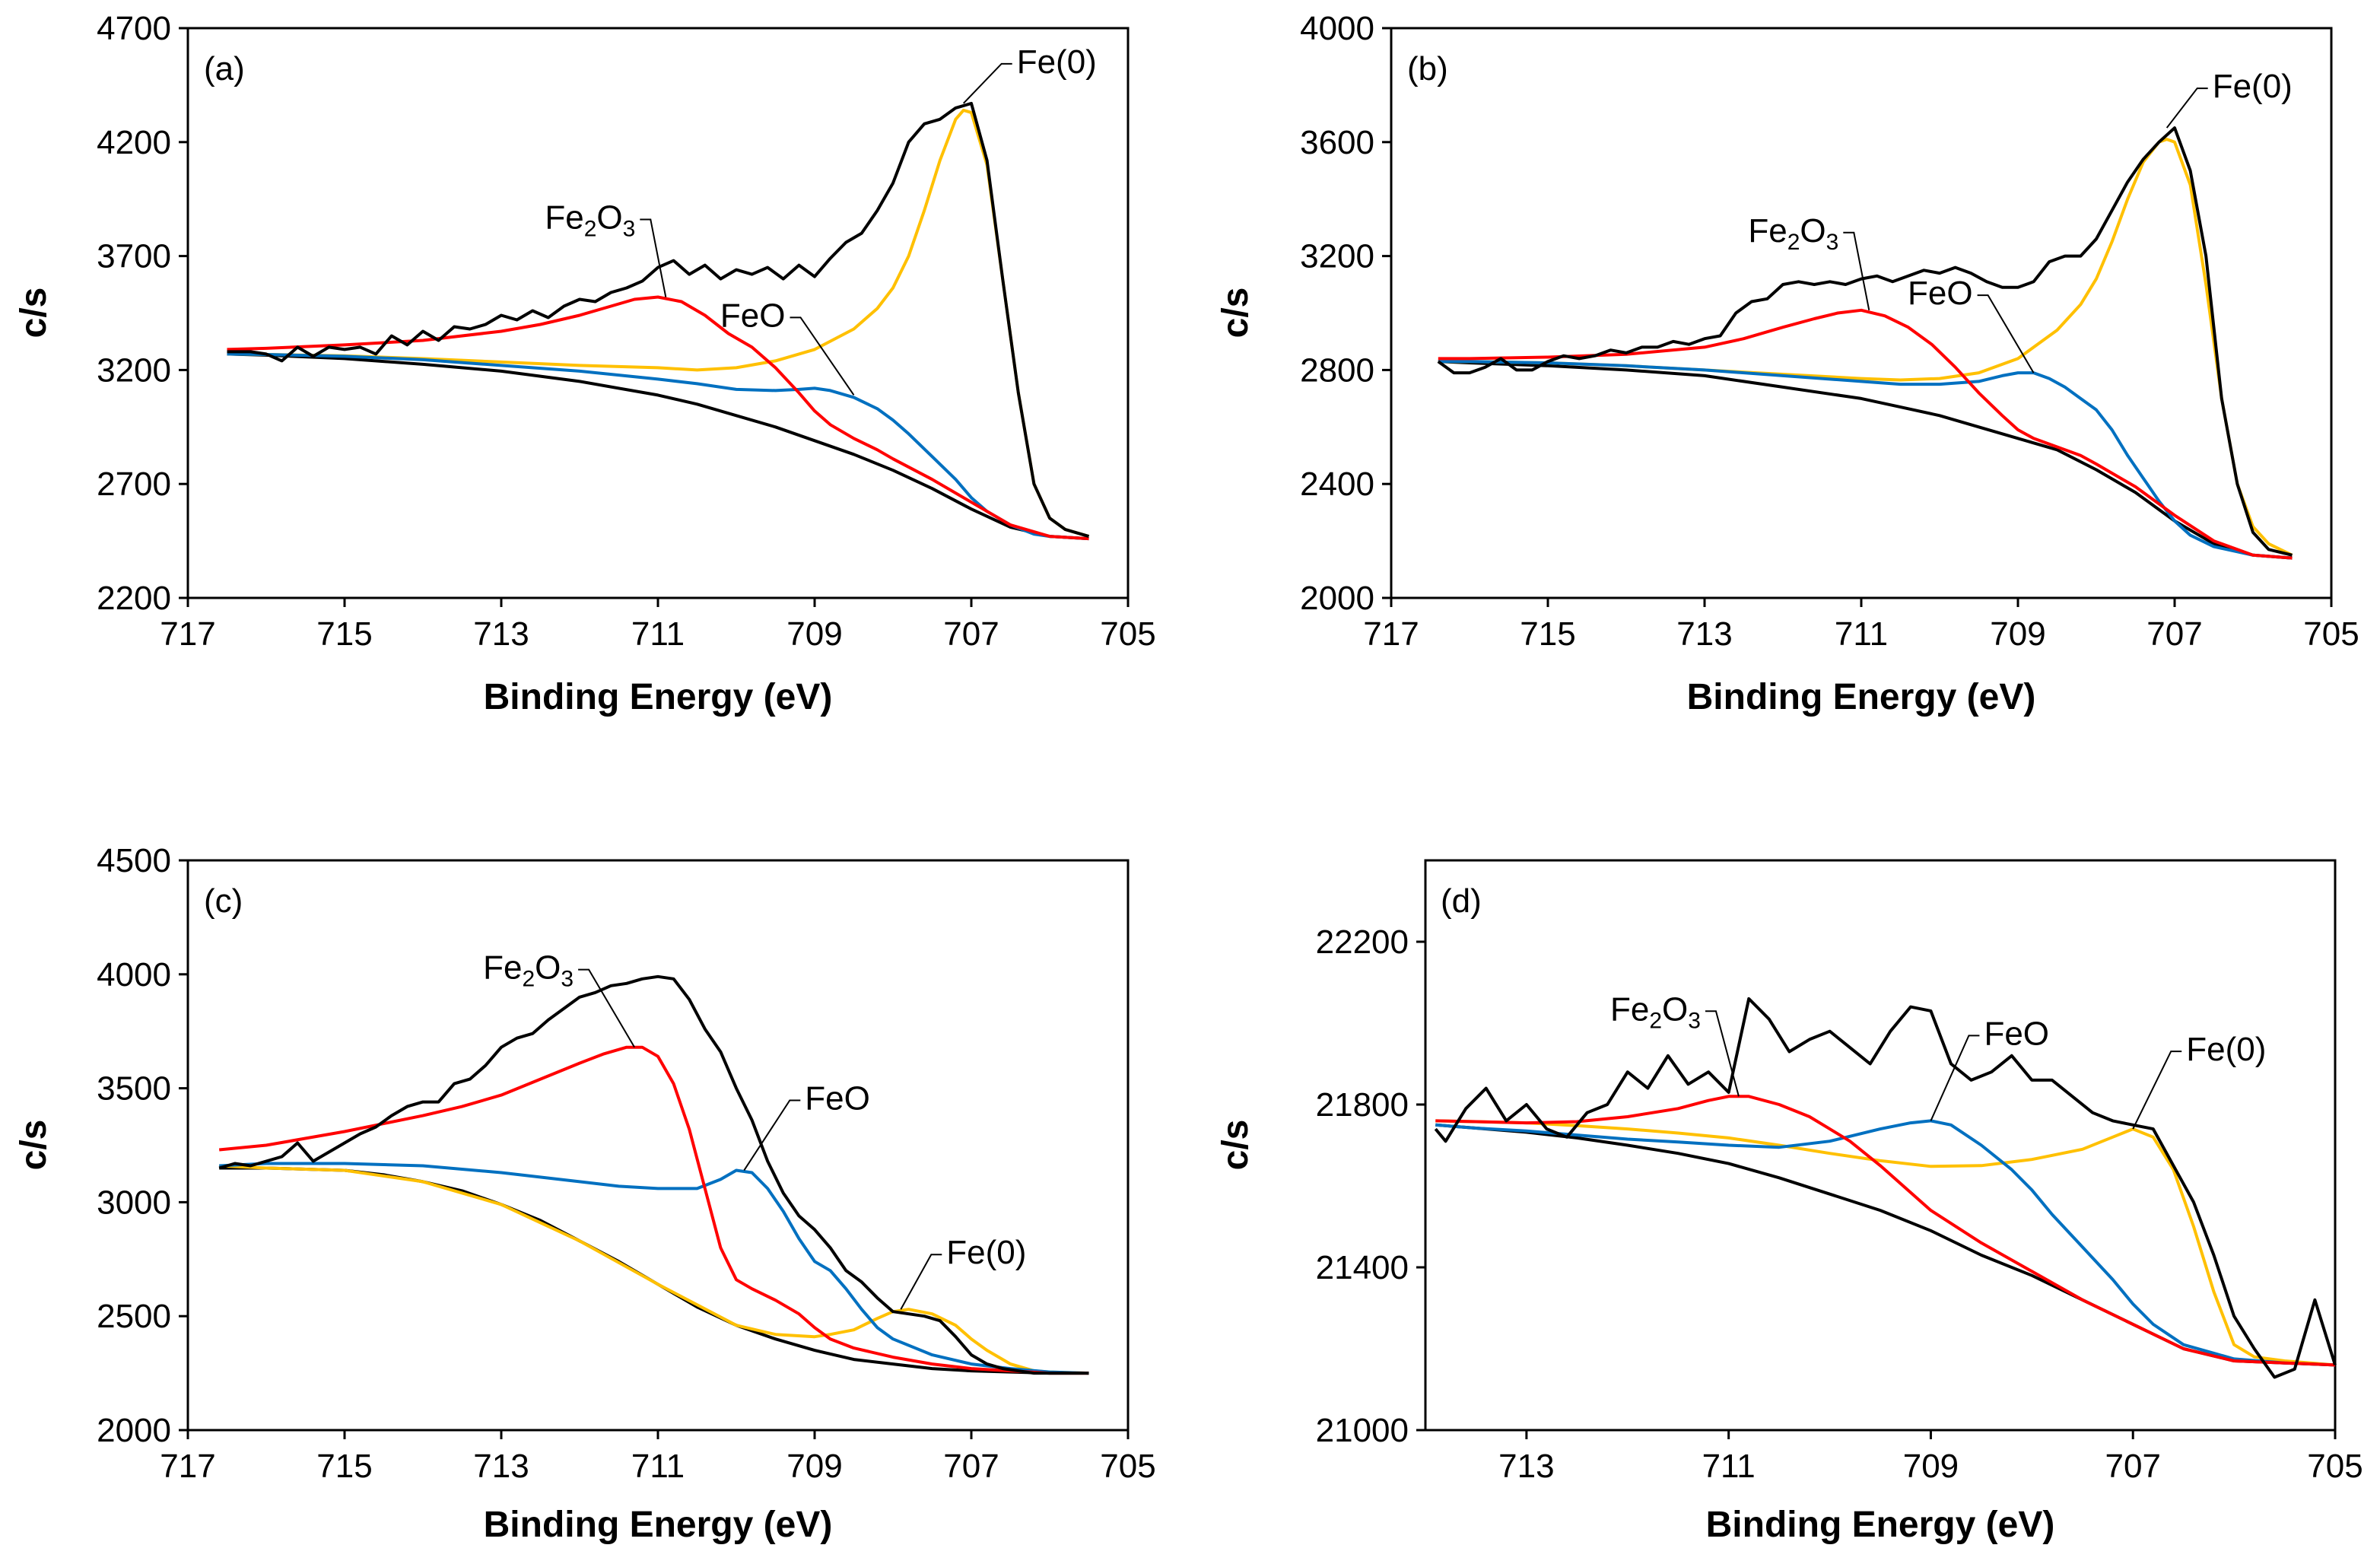  What do you see at coordinates (134, 1089) in the screenshot?
I see `y-tick-label: 3500` at bounding box center [134, 1089].